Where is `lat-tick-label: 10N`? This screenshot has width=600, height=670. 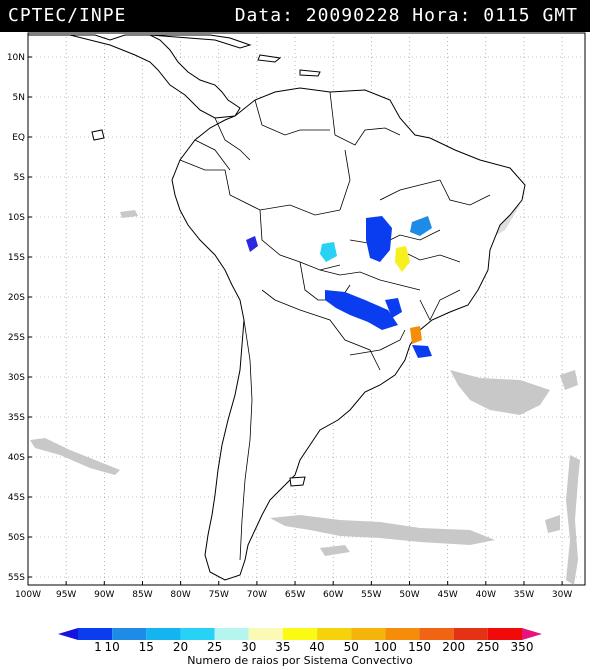
lat-tick-label: 10N is located at coordinates (16, 58).